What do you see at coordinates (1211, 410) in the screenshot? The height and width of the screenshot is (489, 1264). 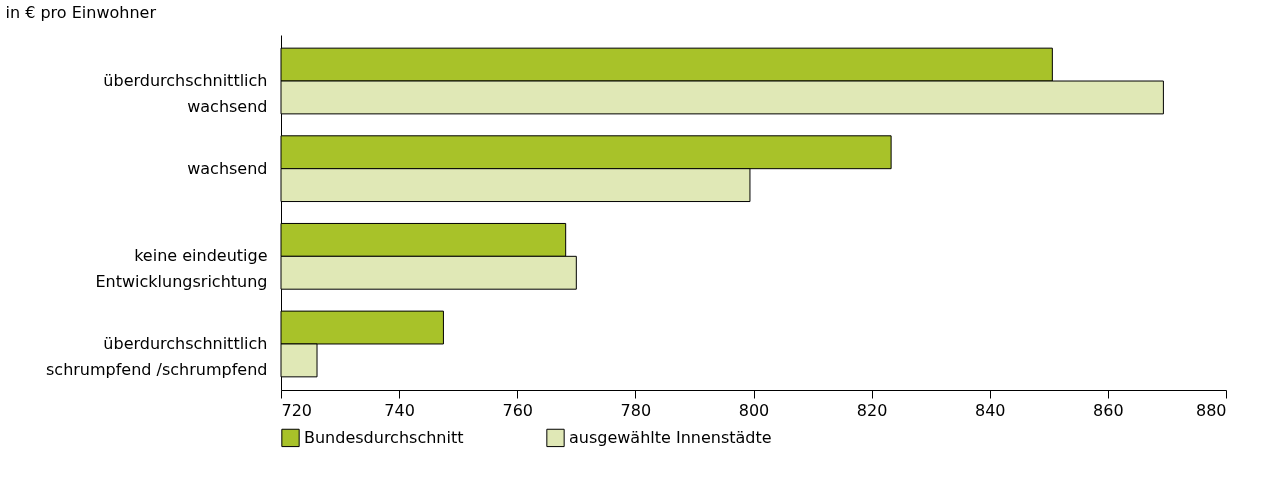 I see `x-tick-label: 880` at bounding box center [1211, 410].